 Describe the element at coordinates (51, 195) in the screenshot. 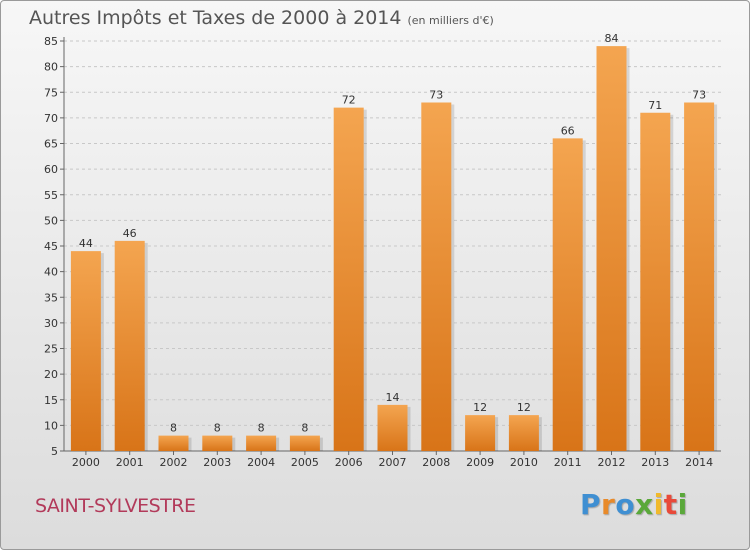

I see `y-tick-label: 55` at that location.